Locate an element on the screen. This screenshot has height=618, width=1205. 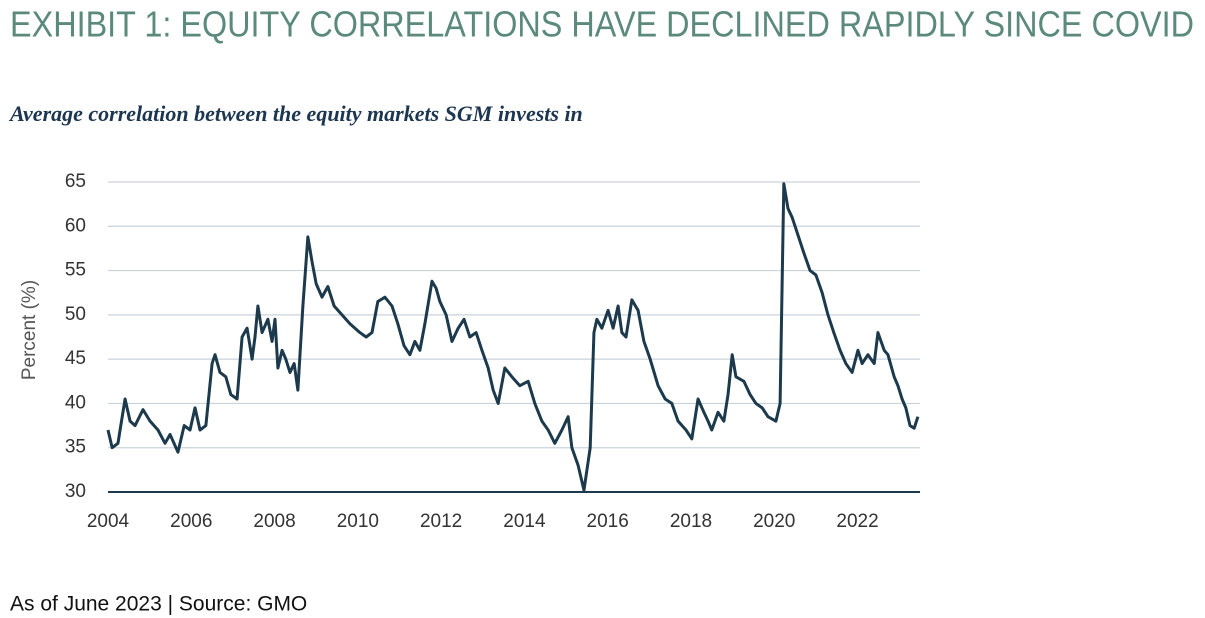
y-tick-label: 55 is located at coordinates (75, 270).